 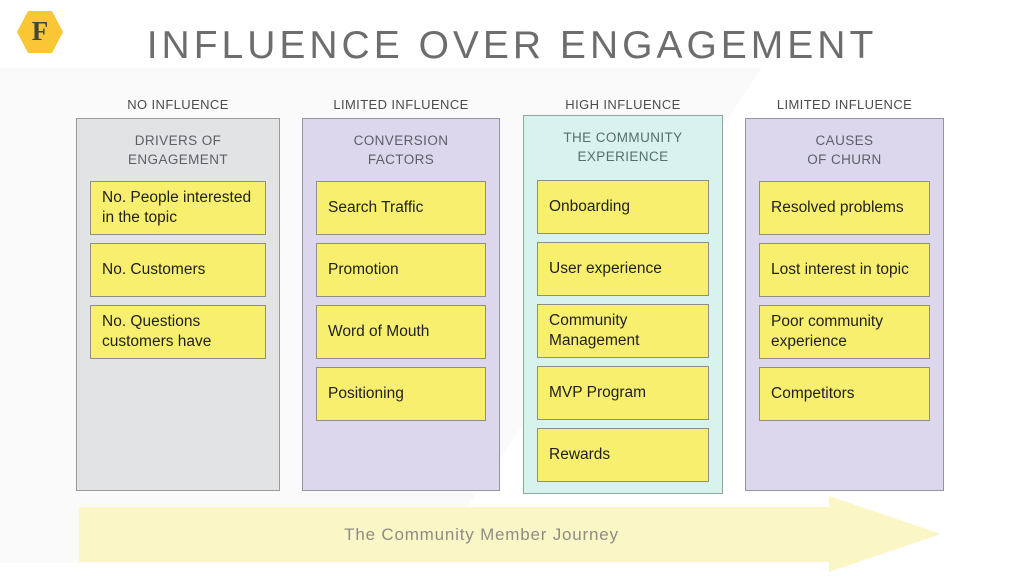 What do you see at coordinates (512, 45) in the screenshot?
I see `page-title: INFLUENCE OVER ENGAGEMENT` at bounding box center [512, 45].